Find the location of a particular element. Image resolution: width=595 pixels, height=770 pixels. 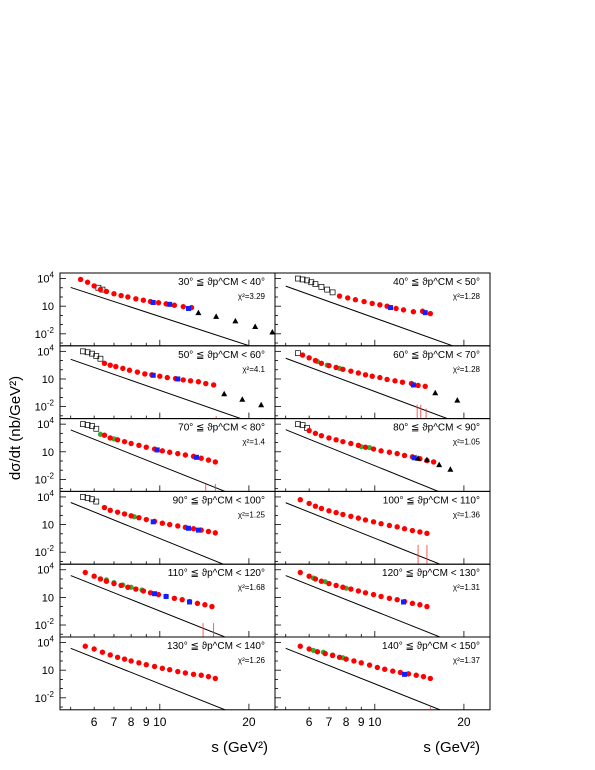

x-tick-label: 7 is located at coordinates (114, 722).